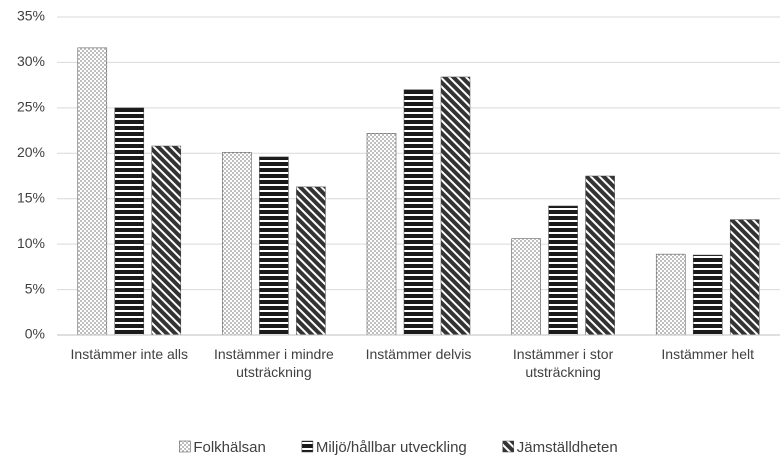 The image size is (780, 458). What do you see at coordinates (273, 363) in the screenshot?
I see `x-tick-label: Instämmer i mindre utsträckning` at bounding box center [273, 363].